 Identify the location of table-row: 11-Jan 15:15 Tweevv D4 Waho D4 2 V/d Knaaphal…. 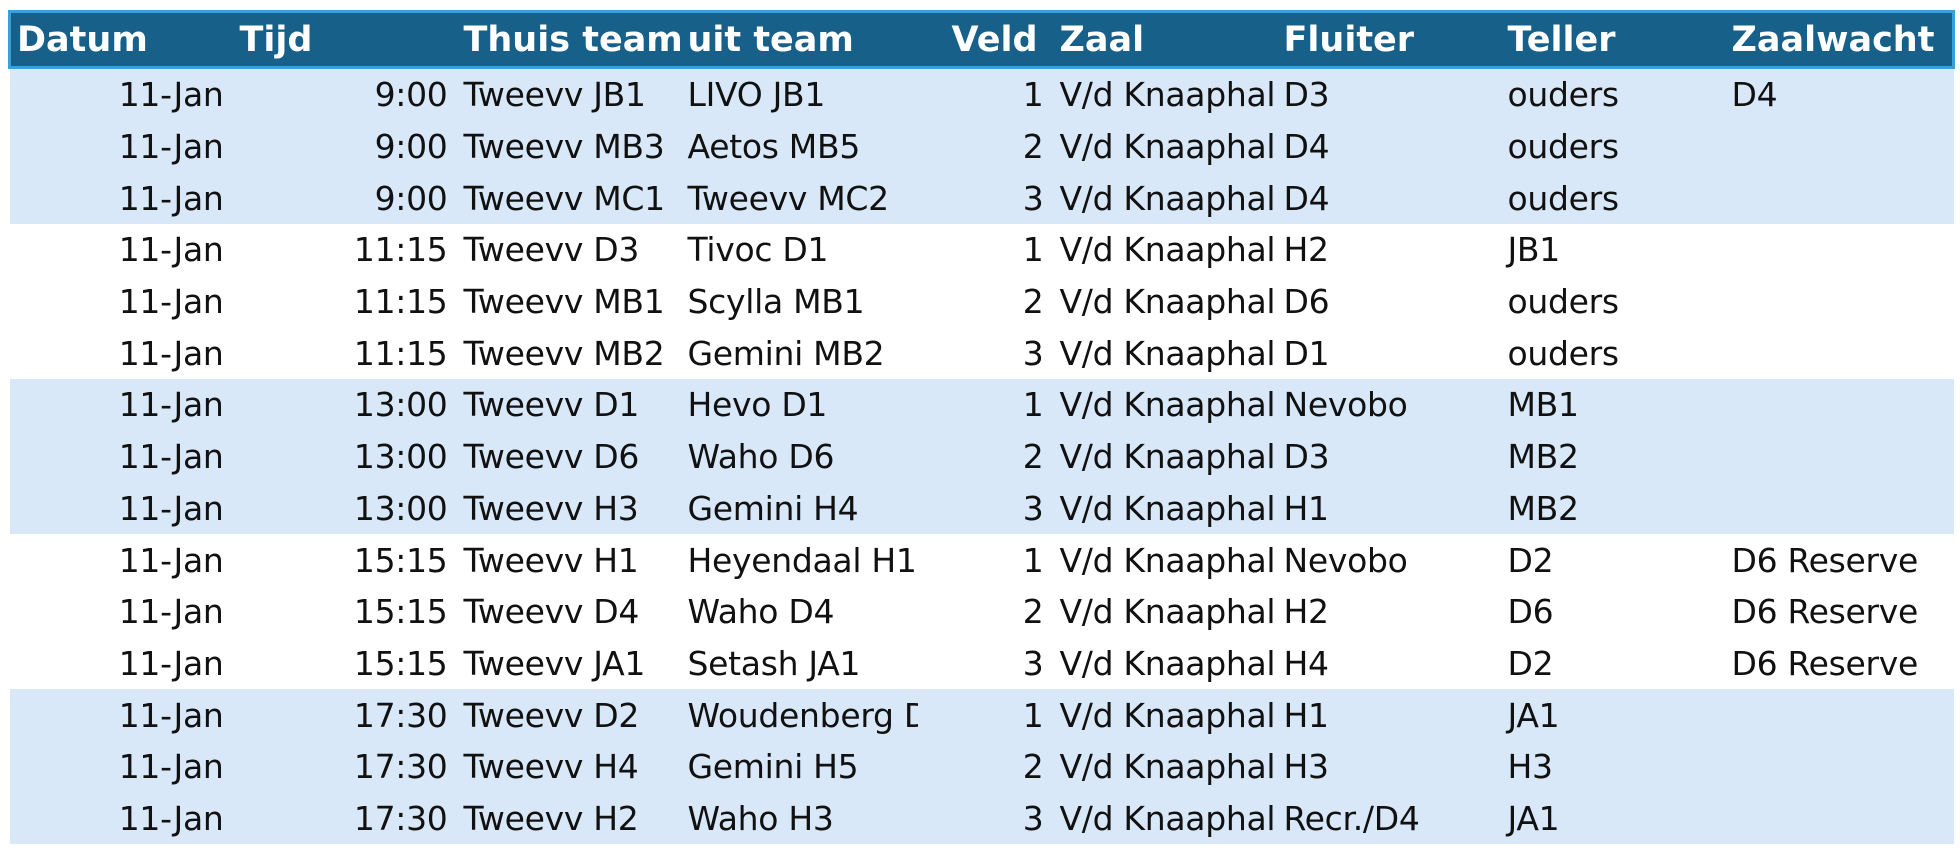
(982, 612).